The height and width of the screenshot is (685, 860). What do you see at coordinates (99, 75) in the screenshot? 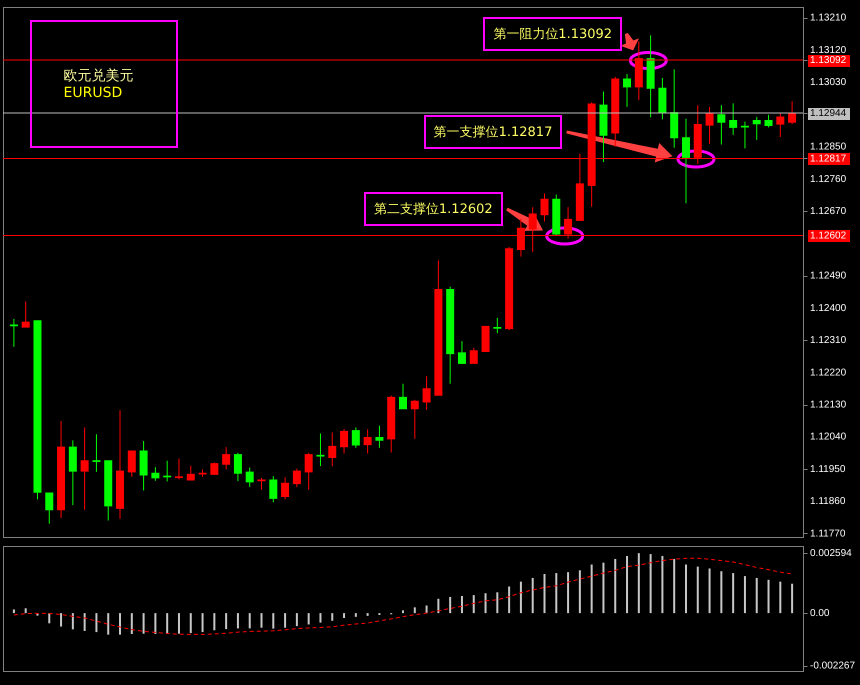
I see `text: 欧元兑美元` at bounding box center [99, 75].